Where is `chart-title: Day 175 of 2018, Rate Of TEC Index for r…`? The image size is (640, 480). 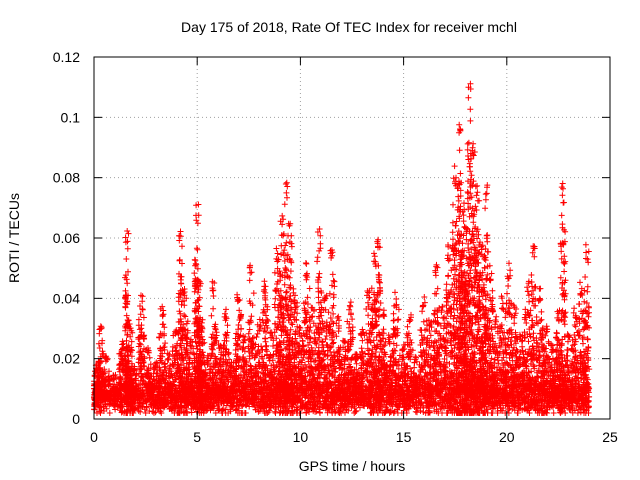 chart-title: Day 175 of 2018, Rate Of TEC Index for r… is located at coordinates (349, 27).